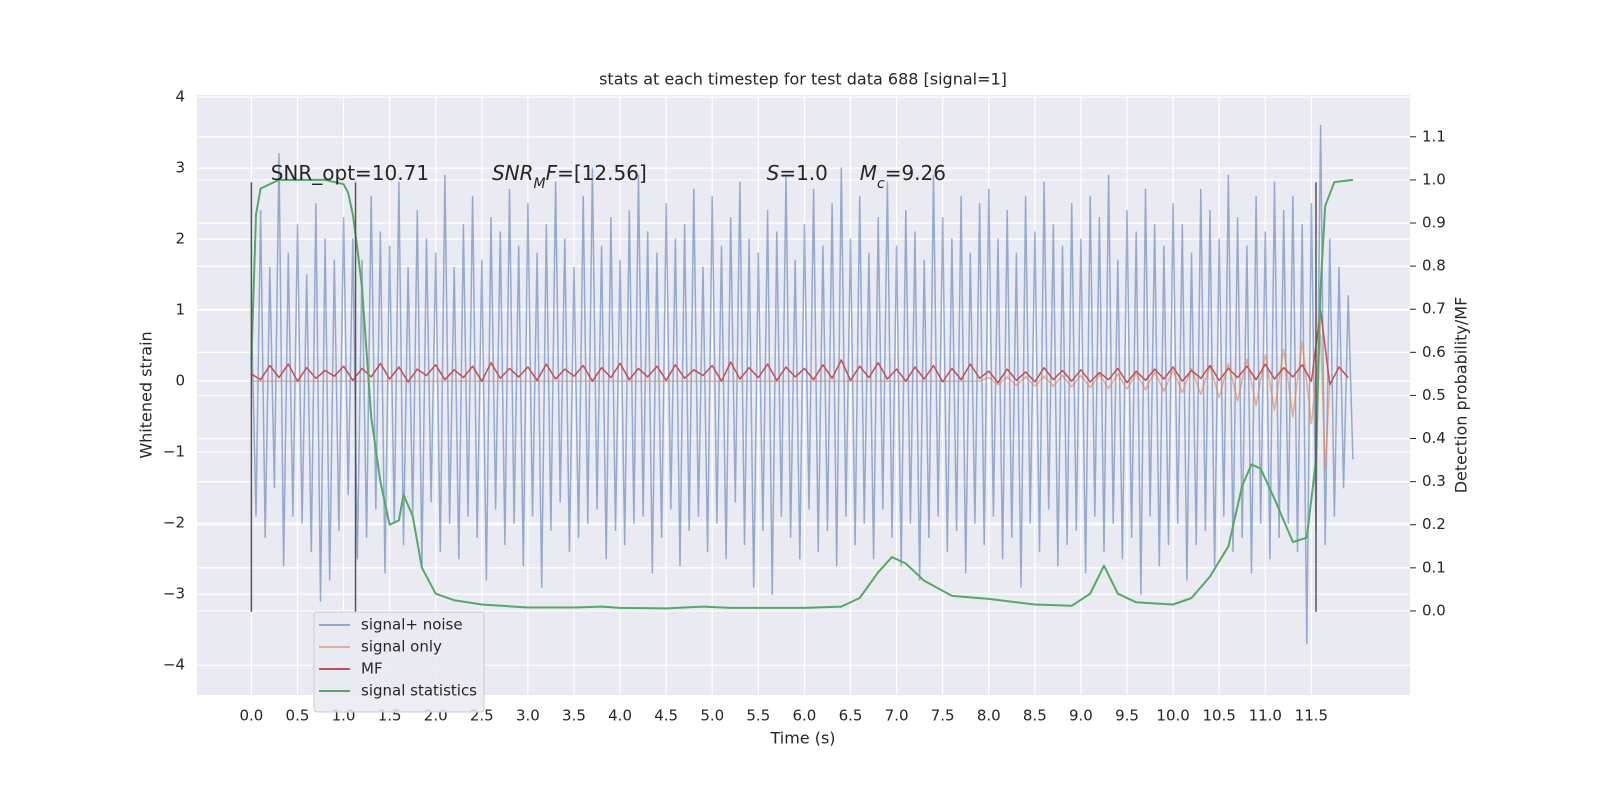 This screenshot has width=1600, height=800. Describe the element at coordinates (180, 168) in the screenshot. I see `y-tick-label: 3` at that location.